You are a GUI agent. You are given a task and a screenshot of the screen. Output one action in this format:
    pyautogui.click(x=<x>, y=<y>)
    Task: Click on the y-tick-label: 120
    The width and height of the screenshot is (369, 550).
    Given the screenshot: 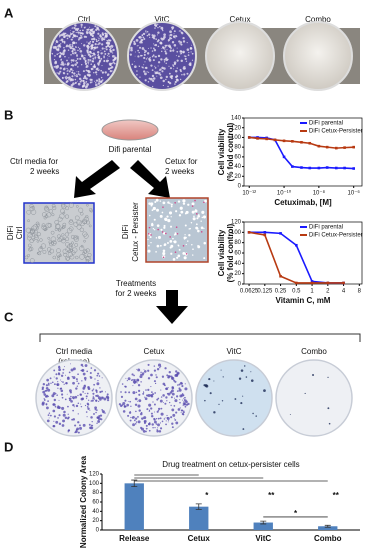 What is the action you would take?
    pyautogui.click(x=236, y=128)
    